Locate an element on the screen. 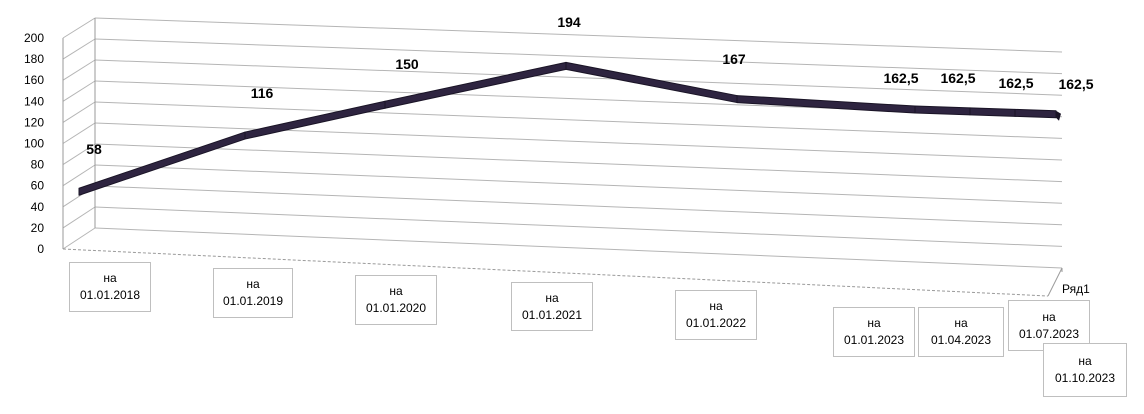 The image size is (1144, 414). x-tick-label: на 01.01.2020 is located at coordinates (396, 300).